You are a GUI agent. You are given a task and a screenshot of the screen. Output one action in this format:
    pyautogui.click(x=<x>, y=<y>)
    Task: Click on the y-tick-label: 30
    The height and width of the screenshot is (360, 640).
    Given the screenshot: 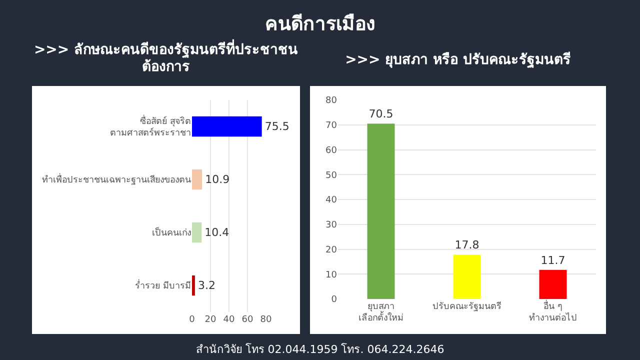 What is the action you would take?
    pyautogui.click(x=332, y=225)
    